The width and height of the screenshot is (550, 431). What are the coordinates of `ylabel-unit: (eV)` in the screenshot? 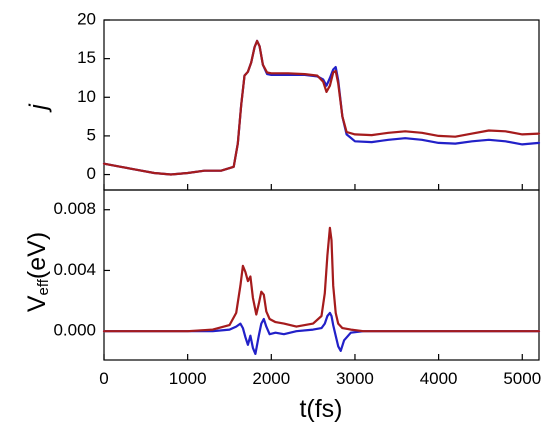 It's located at (37, 255).